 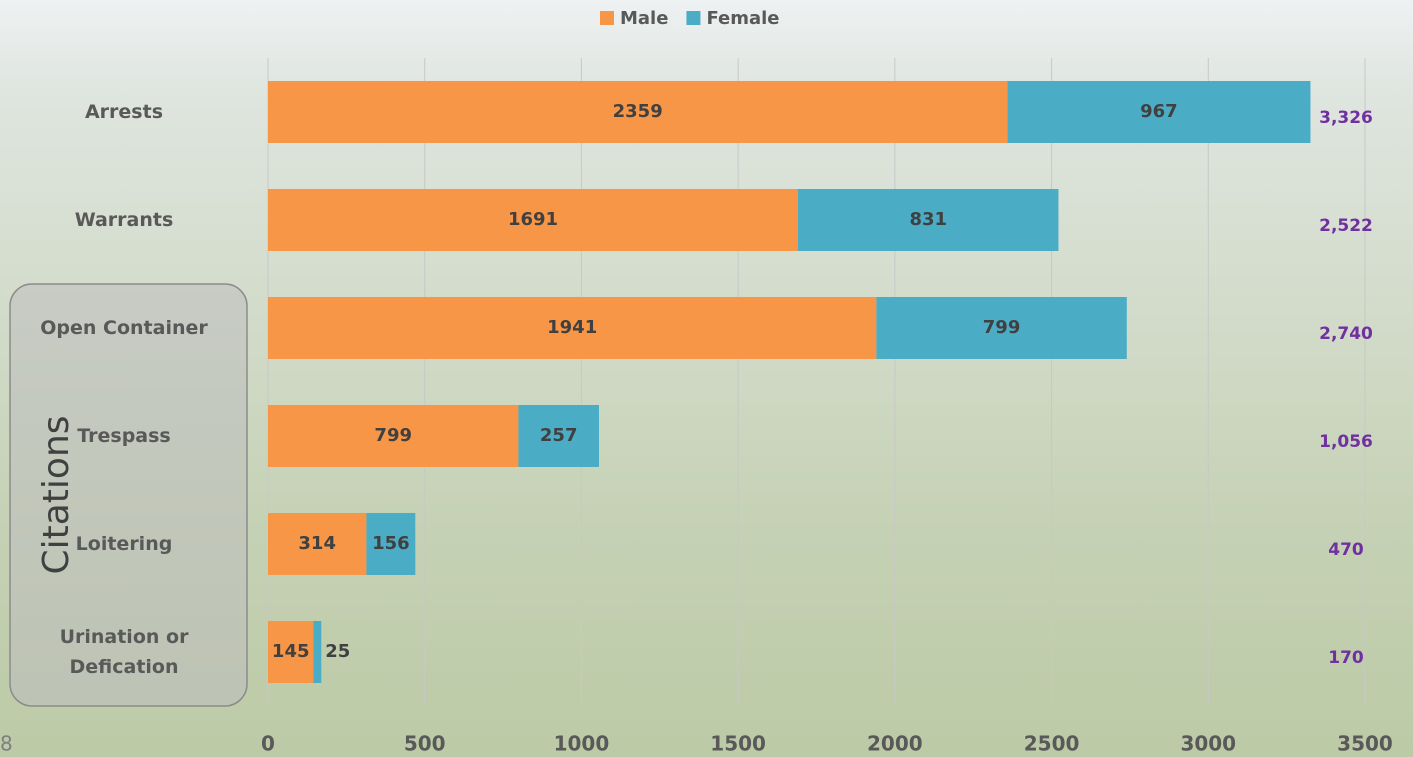 I want to click on value-label: 1691, so click(x=533, y=219).